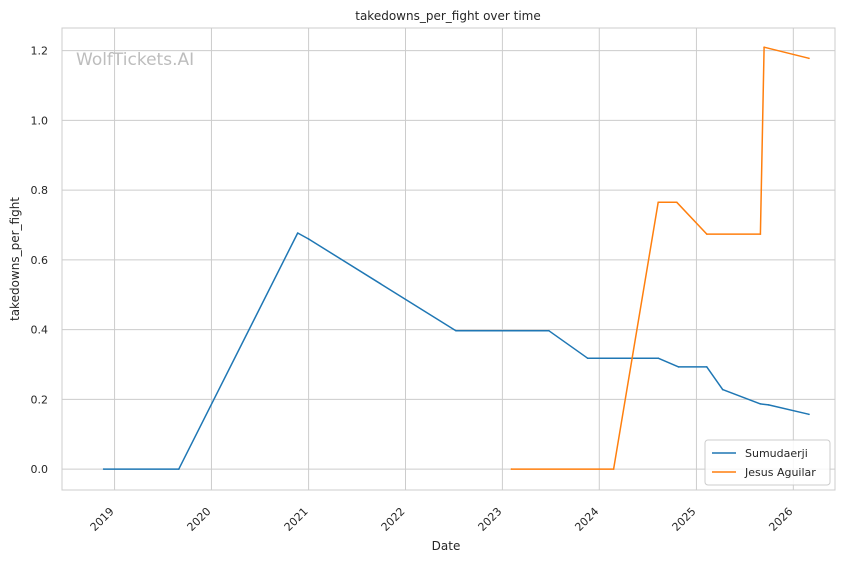 The height and width of the screenshot is (561, 844). I want to click on legend-label-sumudaerji: Sumudaerji, so click(776, 453).